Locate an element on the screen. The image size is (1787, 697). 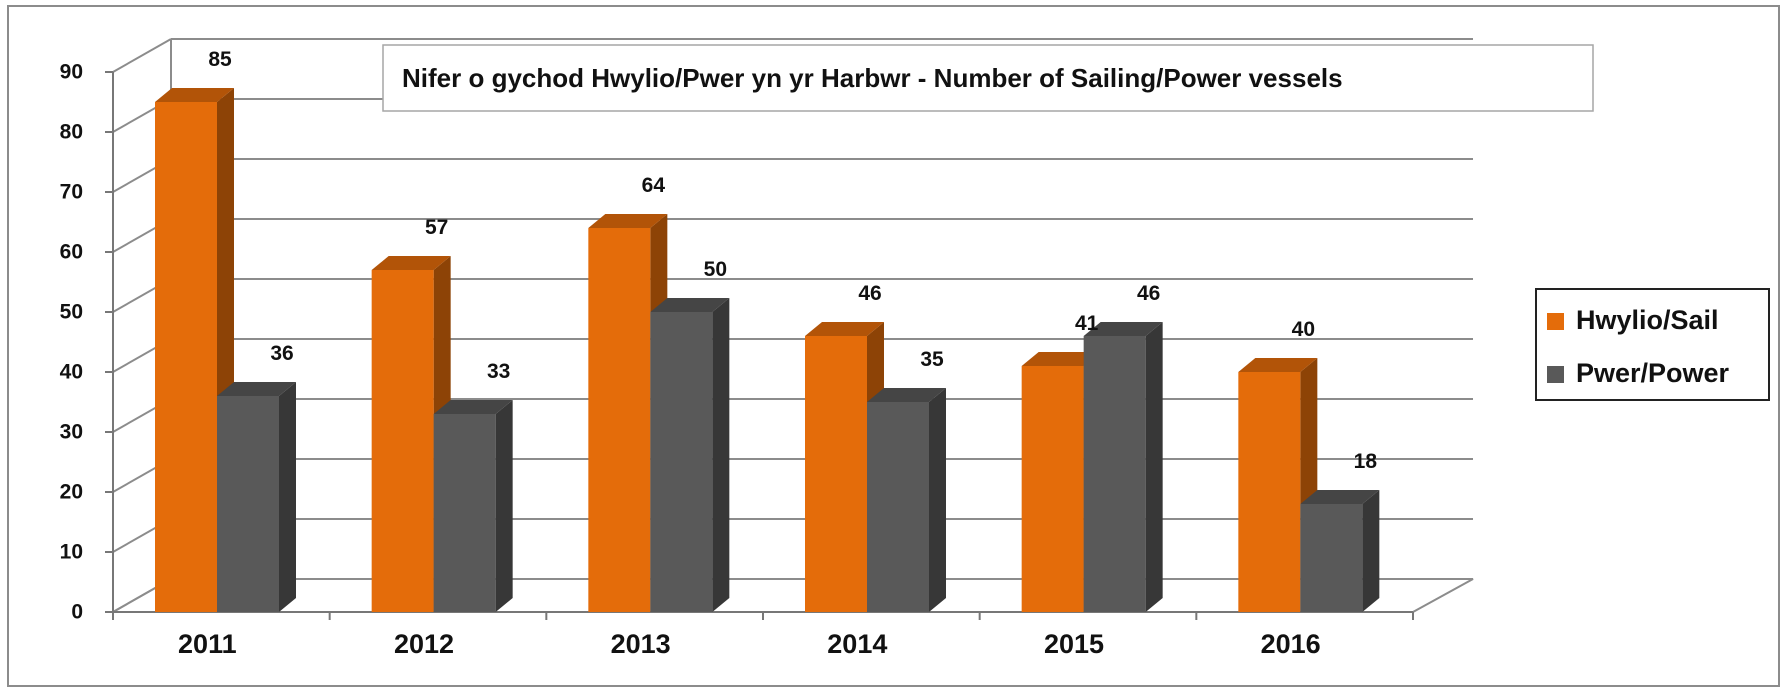
x-tick-label-2014: 2014 is located at coordinates (857, 644).